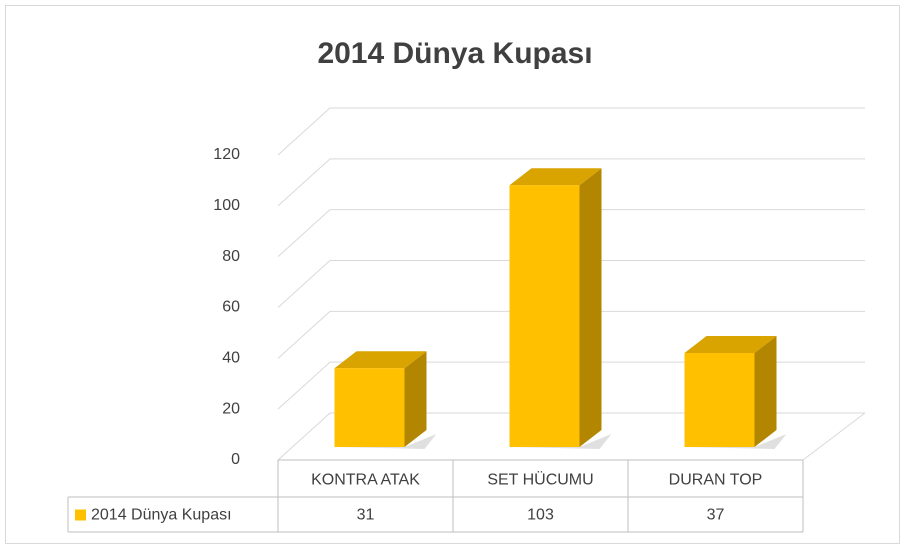 The width and height of the screenshot is (905, 549). What do you see at coordinates (366, 515) in the screenshot?
I see `table-value: 31` at bounding box center [366, 515].